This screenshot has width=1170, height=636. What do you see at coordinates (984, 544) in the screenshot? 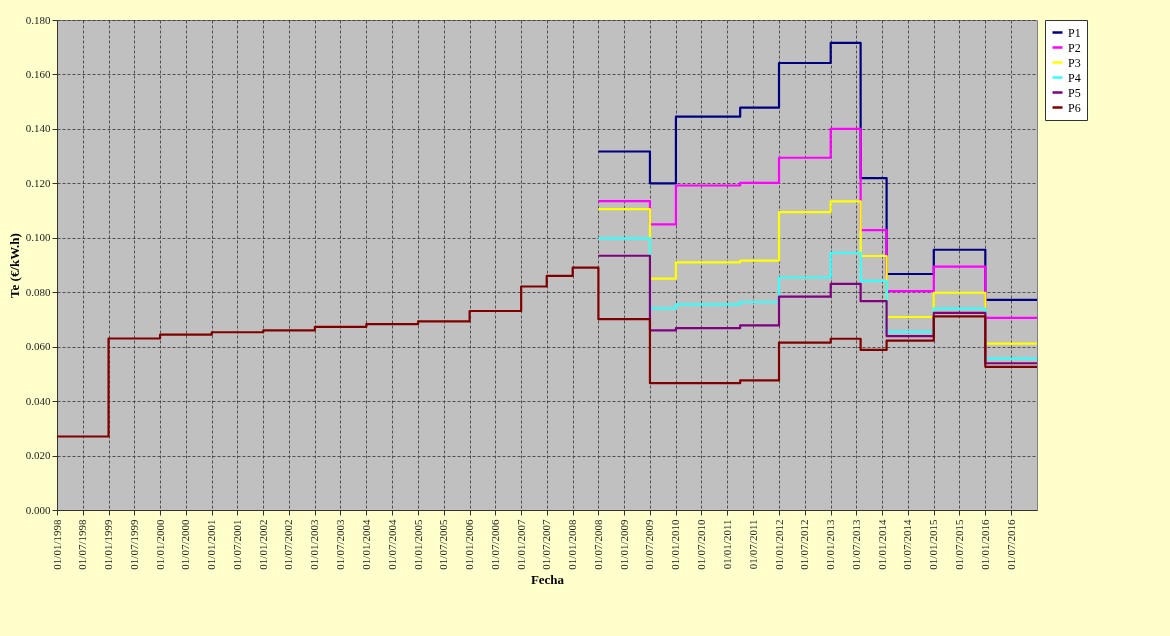
I see `x-tick-label: 01/01/2016` at bounding box center [984, 544].